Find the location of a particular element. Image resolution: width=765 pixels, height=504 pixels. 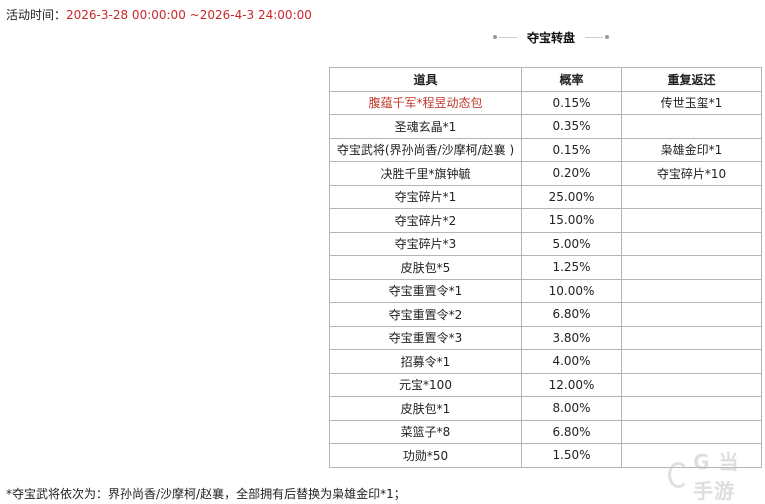

rate-cell: 4.00% is located at coordinates (571, 361).